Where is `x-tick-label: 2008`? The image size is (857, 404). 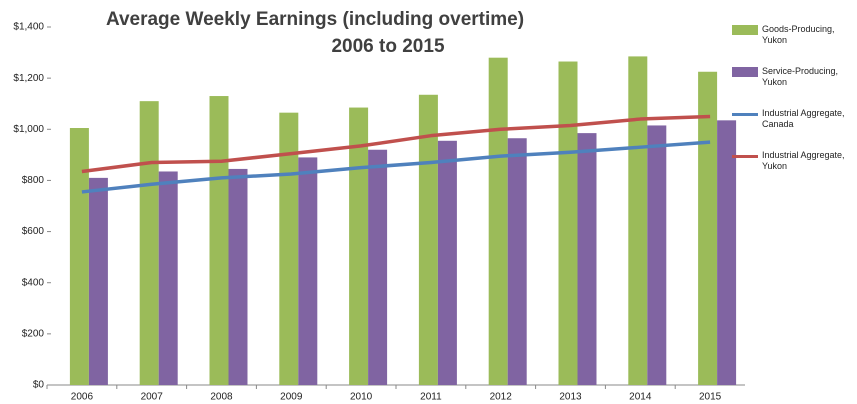 x-tick-label: 2008 is located at coordinates (221, 397).